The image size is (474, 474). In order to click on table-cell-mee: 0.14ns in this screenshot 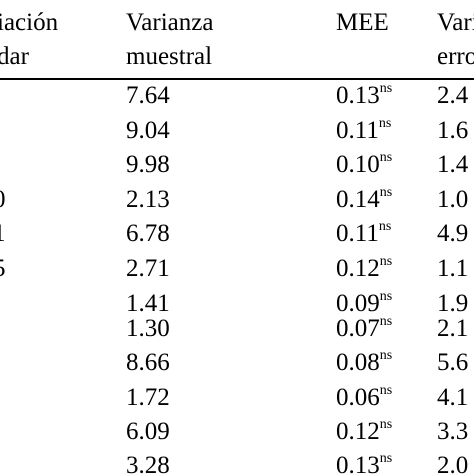, I will do `click(364, 199)`.